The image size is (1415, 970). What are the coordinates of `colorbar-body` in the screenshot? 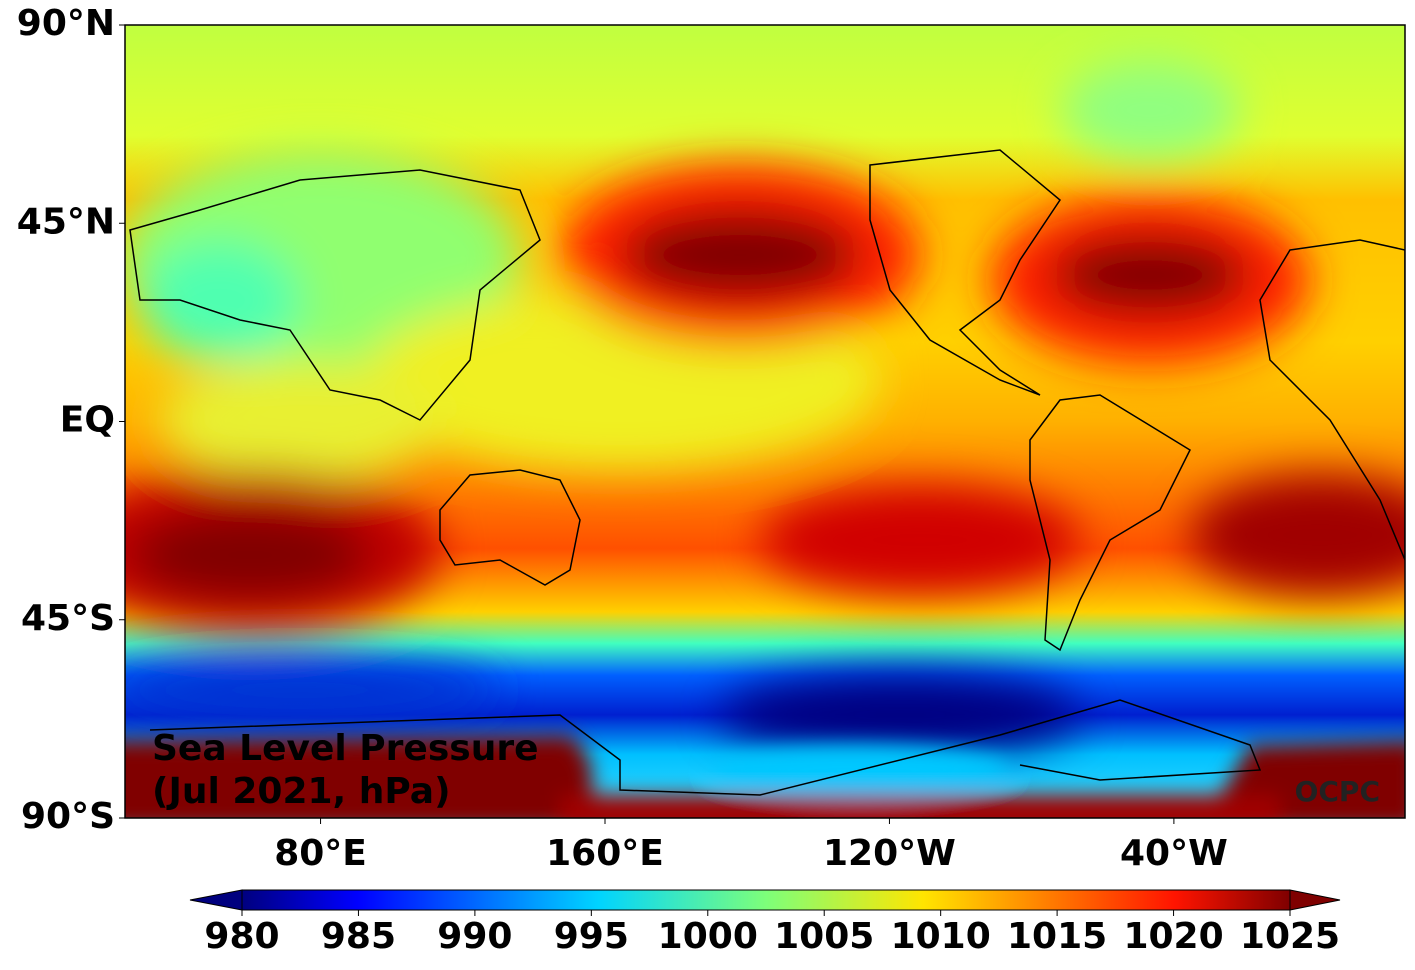 It's located at (766, 900).